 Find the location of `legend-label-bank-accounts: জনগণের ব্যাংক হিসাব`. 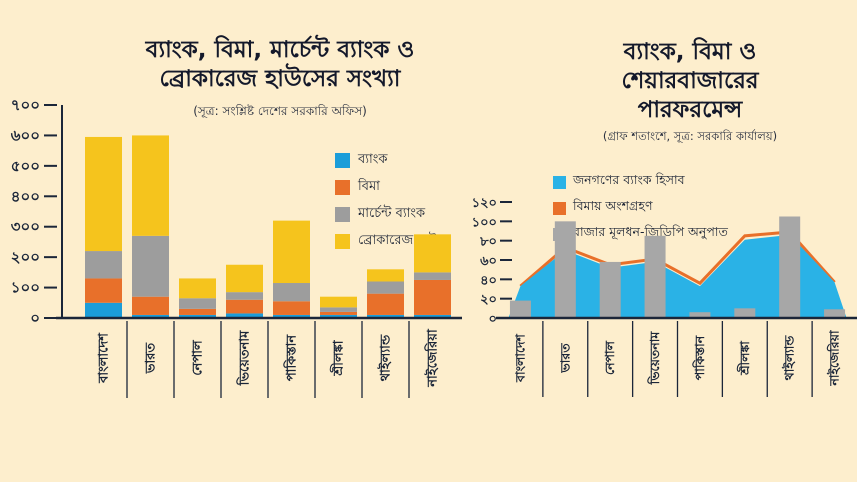

legend-label-bank-accounts: জনগণের ব্যাংক হিসাব is located at coordinates (629, 179).